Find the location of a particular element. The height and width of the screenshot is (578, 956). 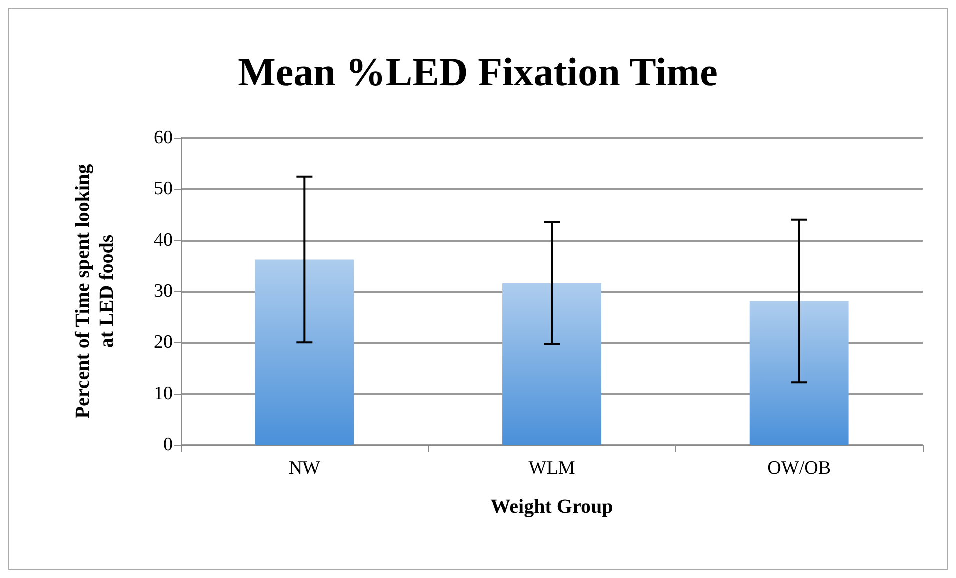

x-axis-title: Weight Group is located at coordinates (552, 507).